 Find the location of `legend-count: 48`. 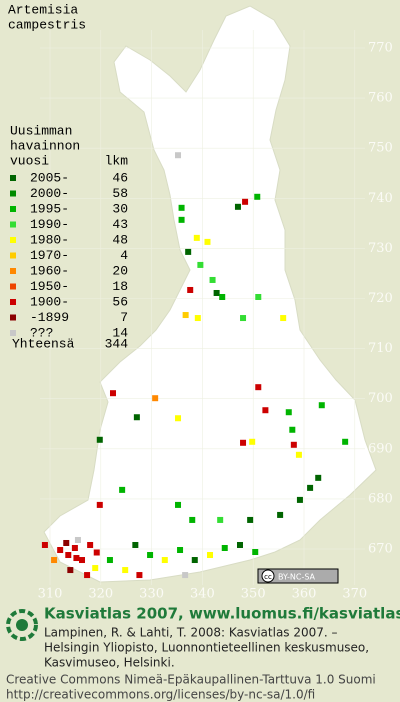

legend-count: 48 is located at coordinates (120, 239).